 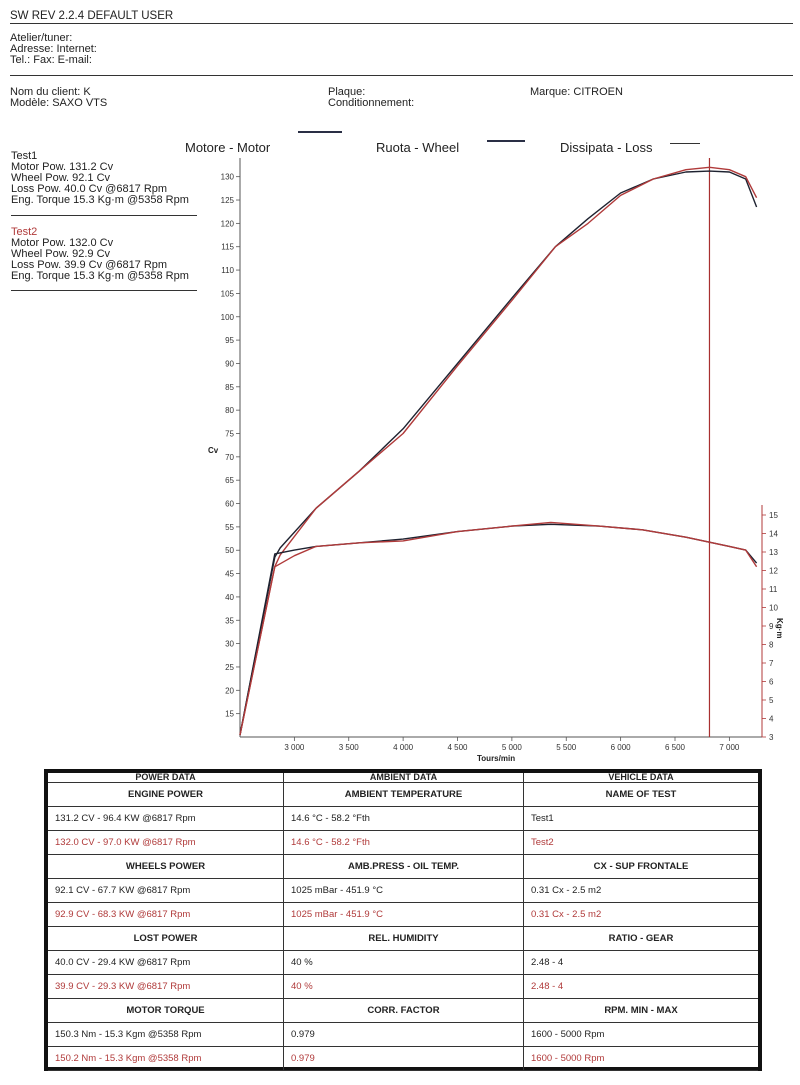 What do you see at coordinates (229, 410) in the screenshot?
I see `y-tick-label: 80` at bounding box center [229, 410].